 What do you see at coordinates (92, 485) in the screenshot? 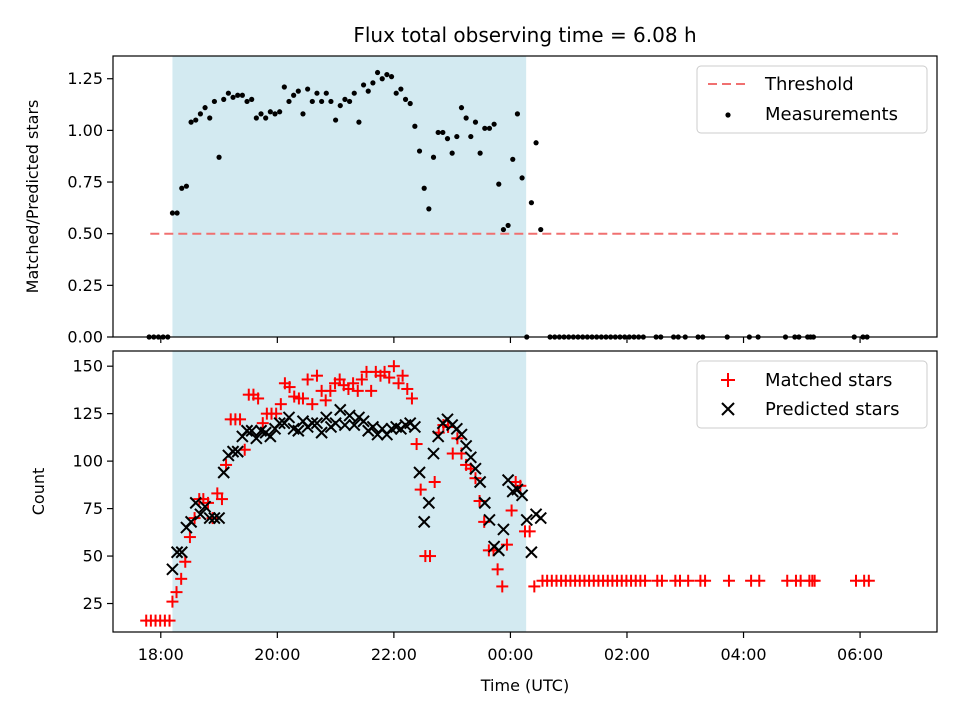
I see `bottom-y-ticks: 25 50 75 100 125 150` at bounding box center [92, 485].